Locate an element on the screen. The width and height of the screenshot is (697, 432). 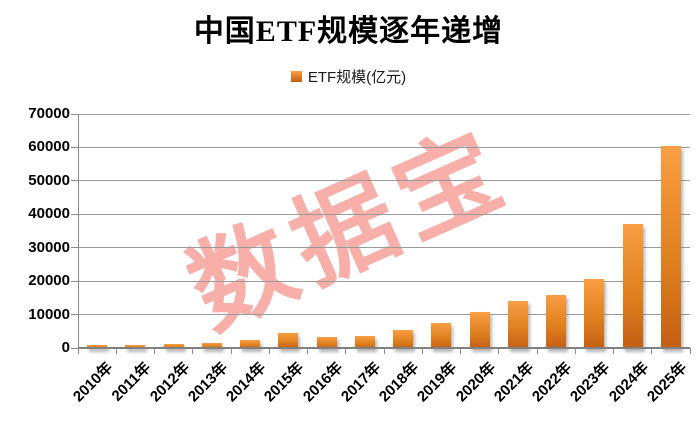
x-axis-line is located at coordinates (384, 348).